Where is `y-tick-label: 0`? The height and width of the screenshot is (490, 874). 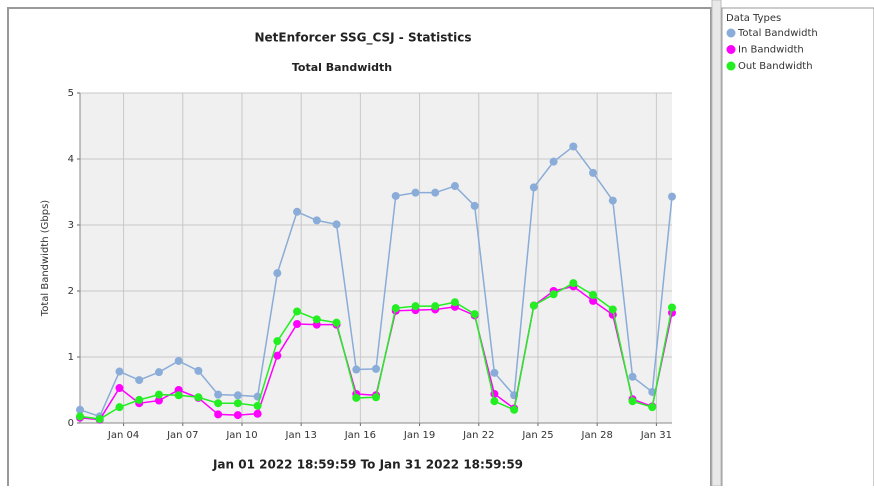 y-tick-label: 0 is located at coordinates (71, 423).